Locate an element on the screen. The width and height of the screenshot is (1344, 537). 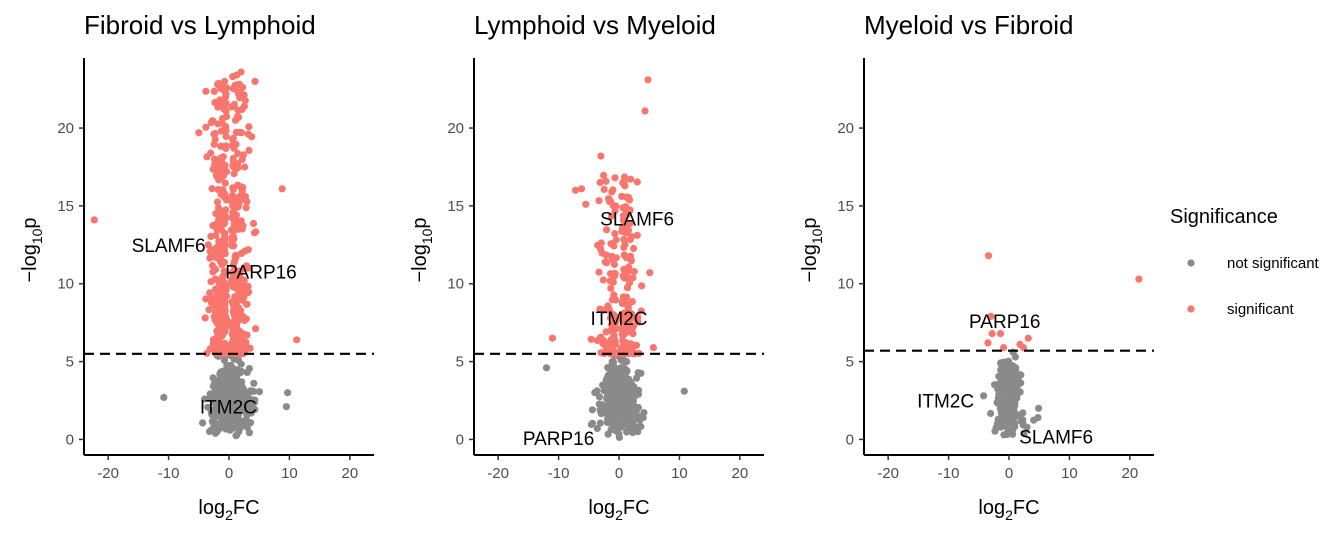
legend-label-significant: significant is located at coordinates (1261, 309).